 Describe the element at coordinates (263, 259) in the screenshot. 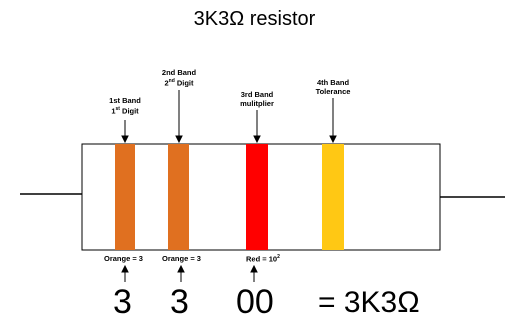

I see `band-3-value: Red = 102` at that location.